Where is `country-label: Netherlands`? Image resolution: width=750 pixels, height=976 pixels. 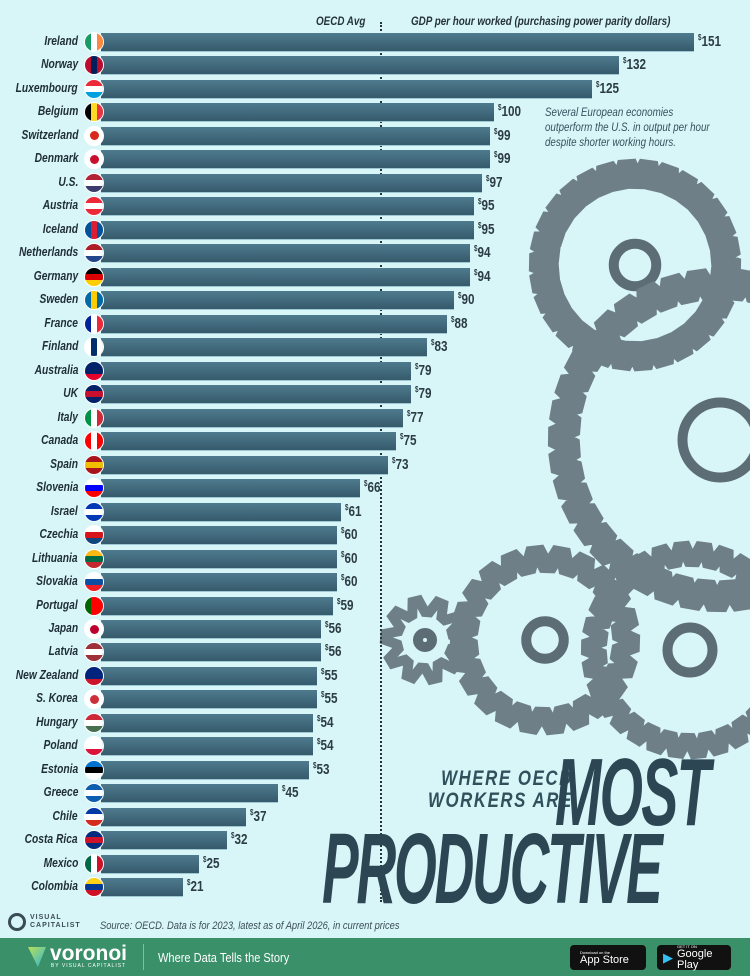 country-label: Netherlands is located at coordinates (48, 252).